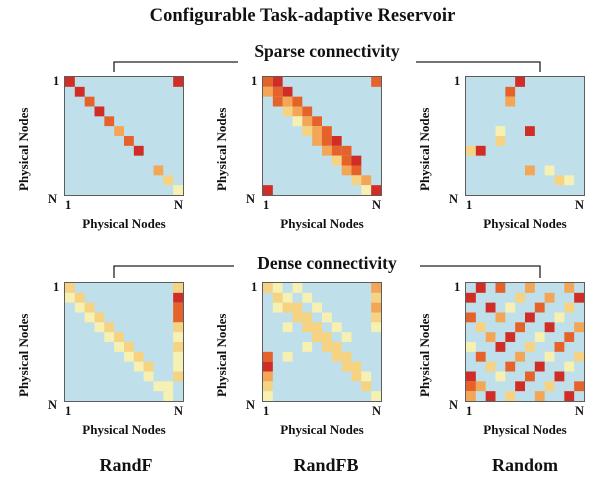  I want to click on sparse-random-ytick-n: N, so click(454, 199).